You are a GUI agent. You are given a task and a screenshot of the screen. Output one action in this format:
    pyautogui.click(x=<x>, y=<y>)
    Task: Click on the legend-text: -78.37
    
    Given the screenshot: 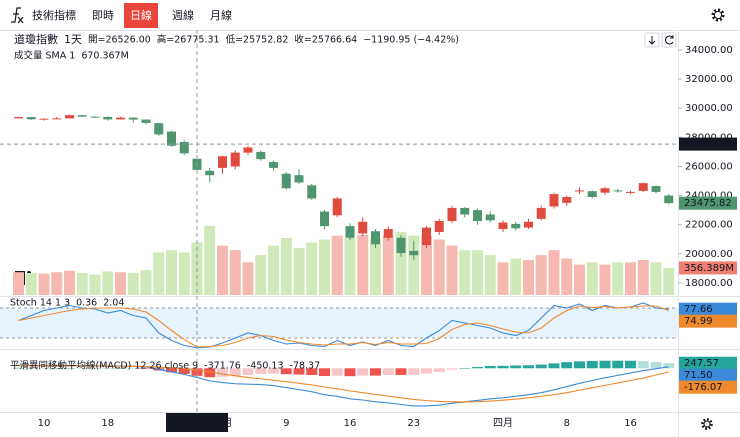 What is the action you would take?
    pyautogui.click(x=305, y=366)
    